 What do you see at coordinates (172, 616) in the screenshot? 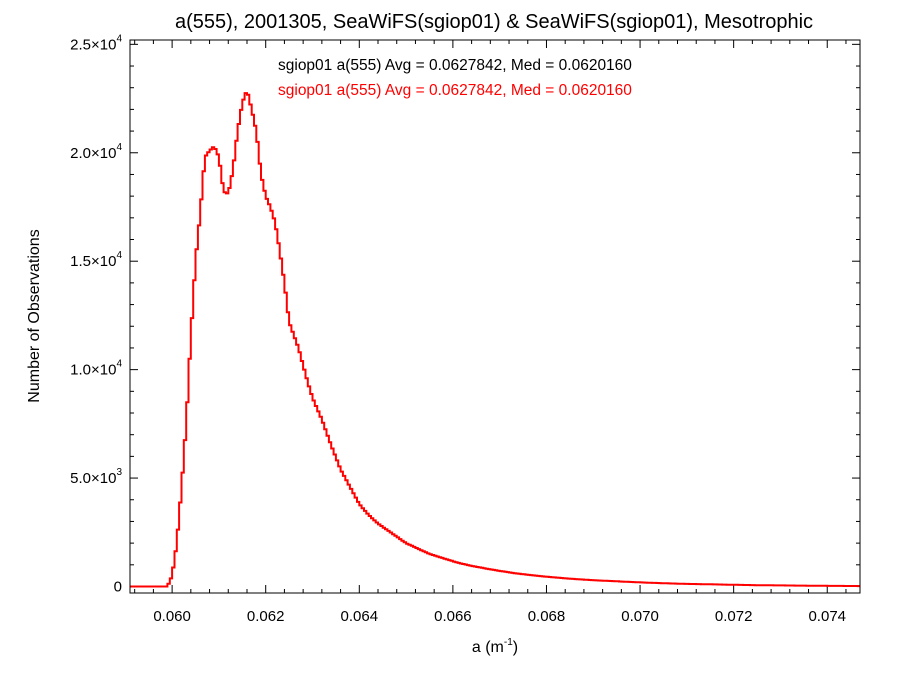
I see `x-tick-label: 0.060` at bounding box center [172, 616].